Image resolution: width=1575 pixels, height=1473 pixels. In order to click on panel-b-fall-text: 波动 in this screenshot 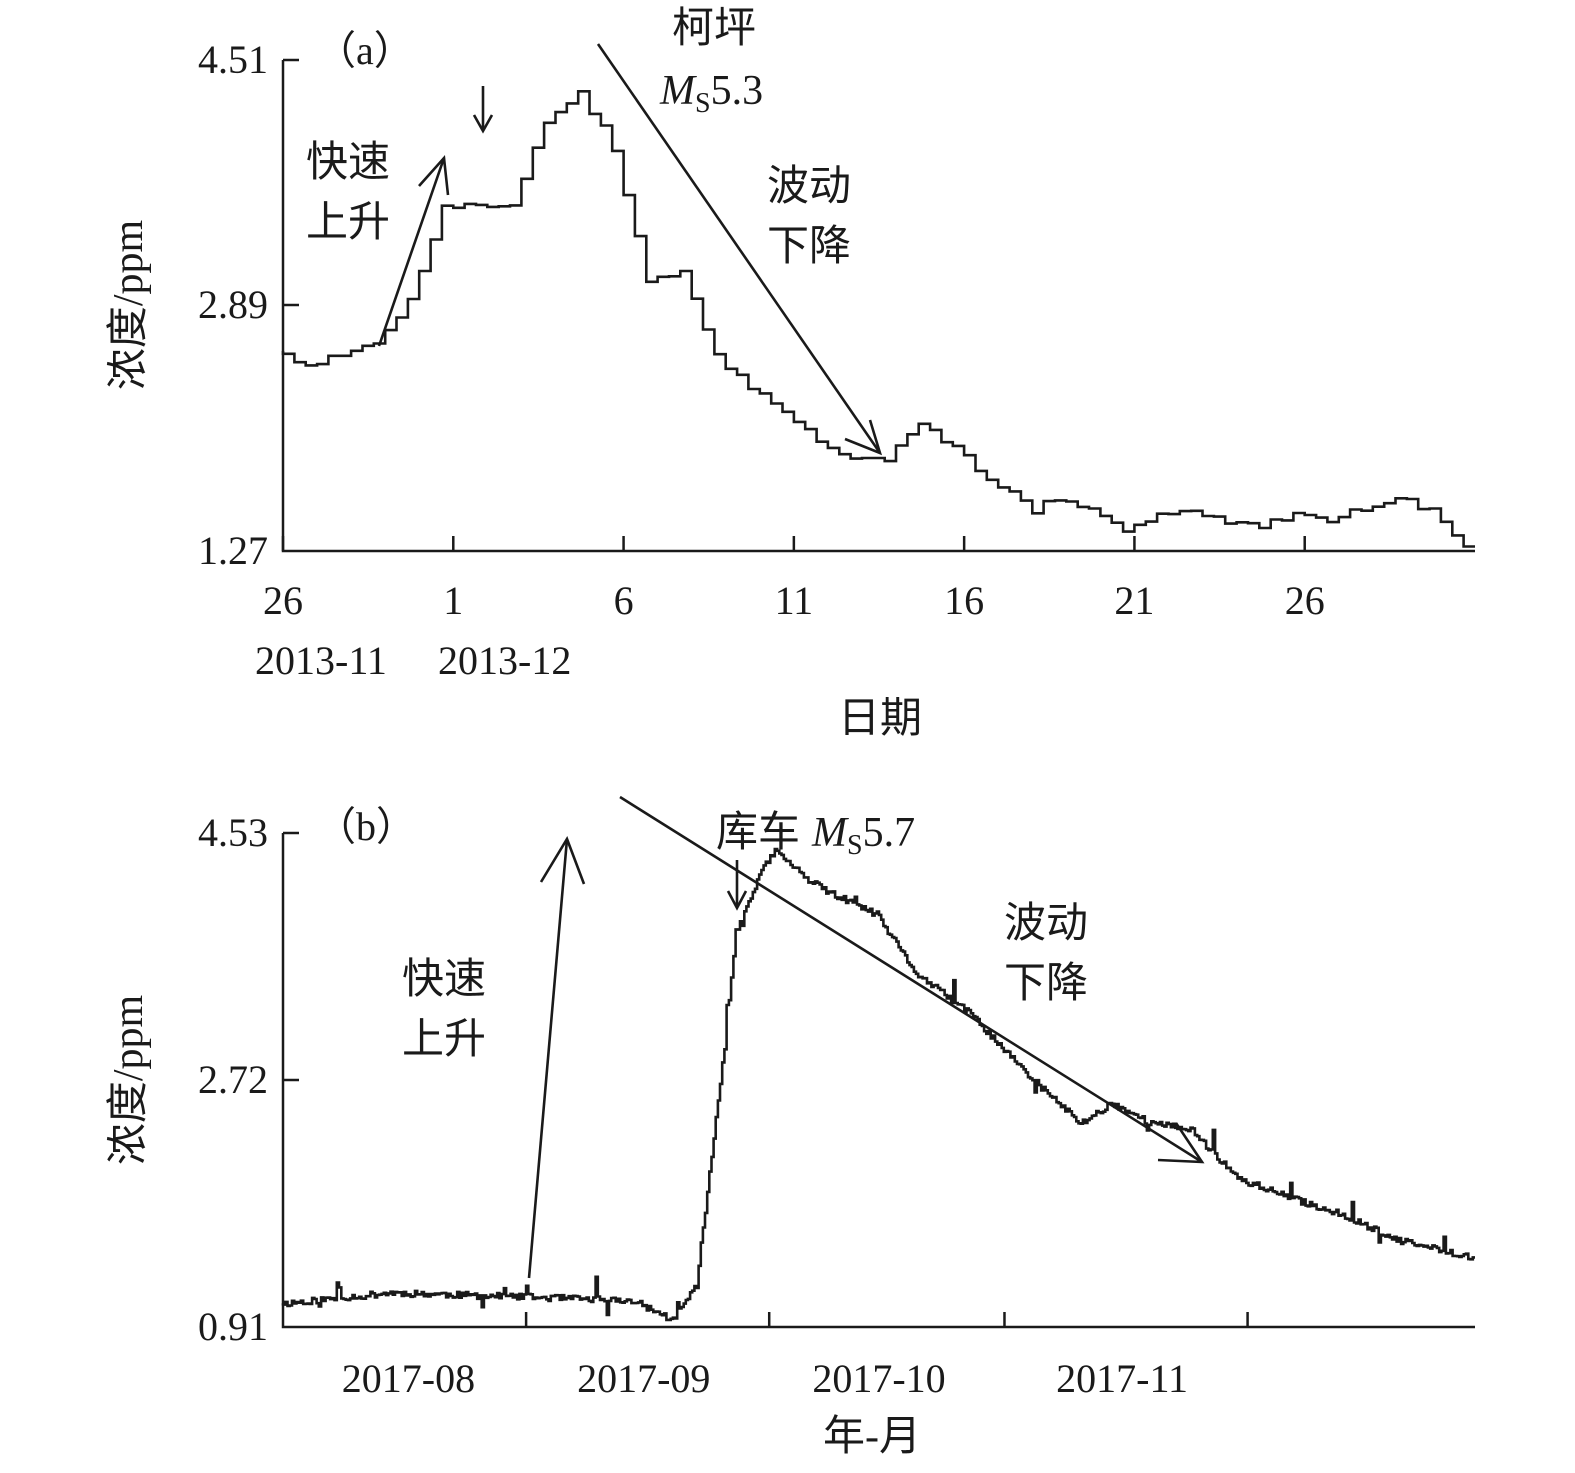, I will do `click(1046, 924)`.